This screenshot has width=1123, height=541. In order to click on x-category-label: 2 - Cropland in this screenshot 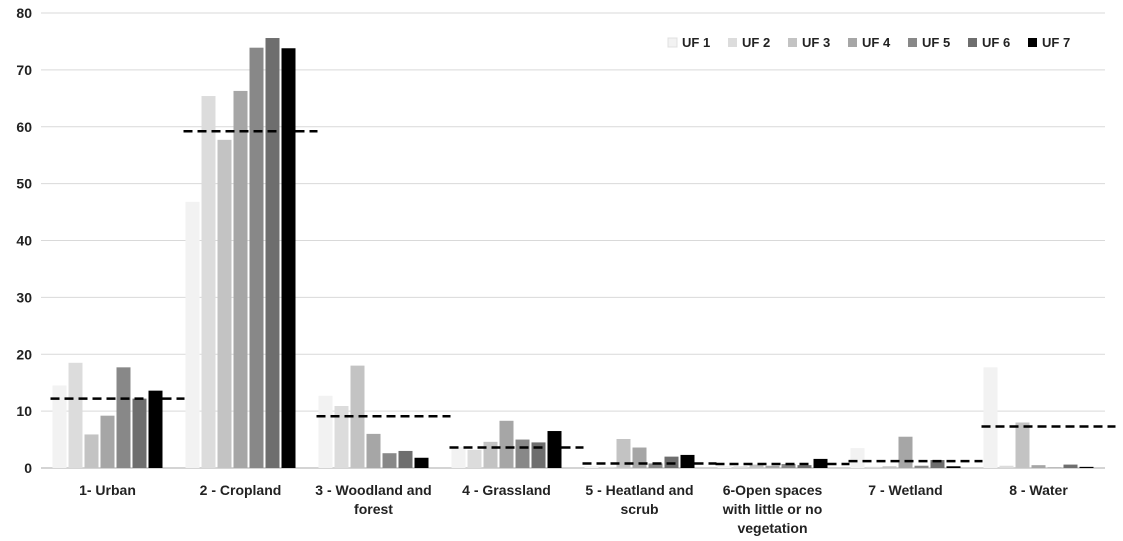, I will do `click(241, 490)`.